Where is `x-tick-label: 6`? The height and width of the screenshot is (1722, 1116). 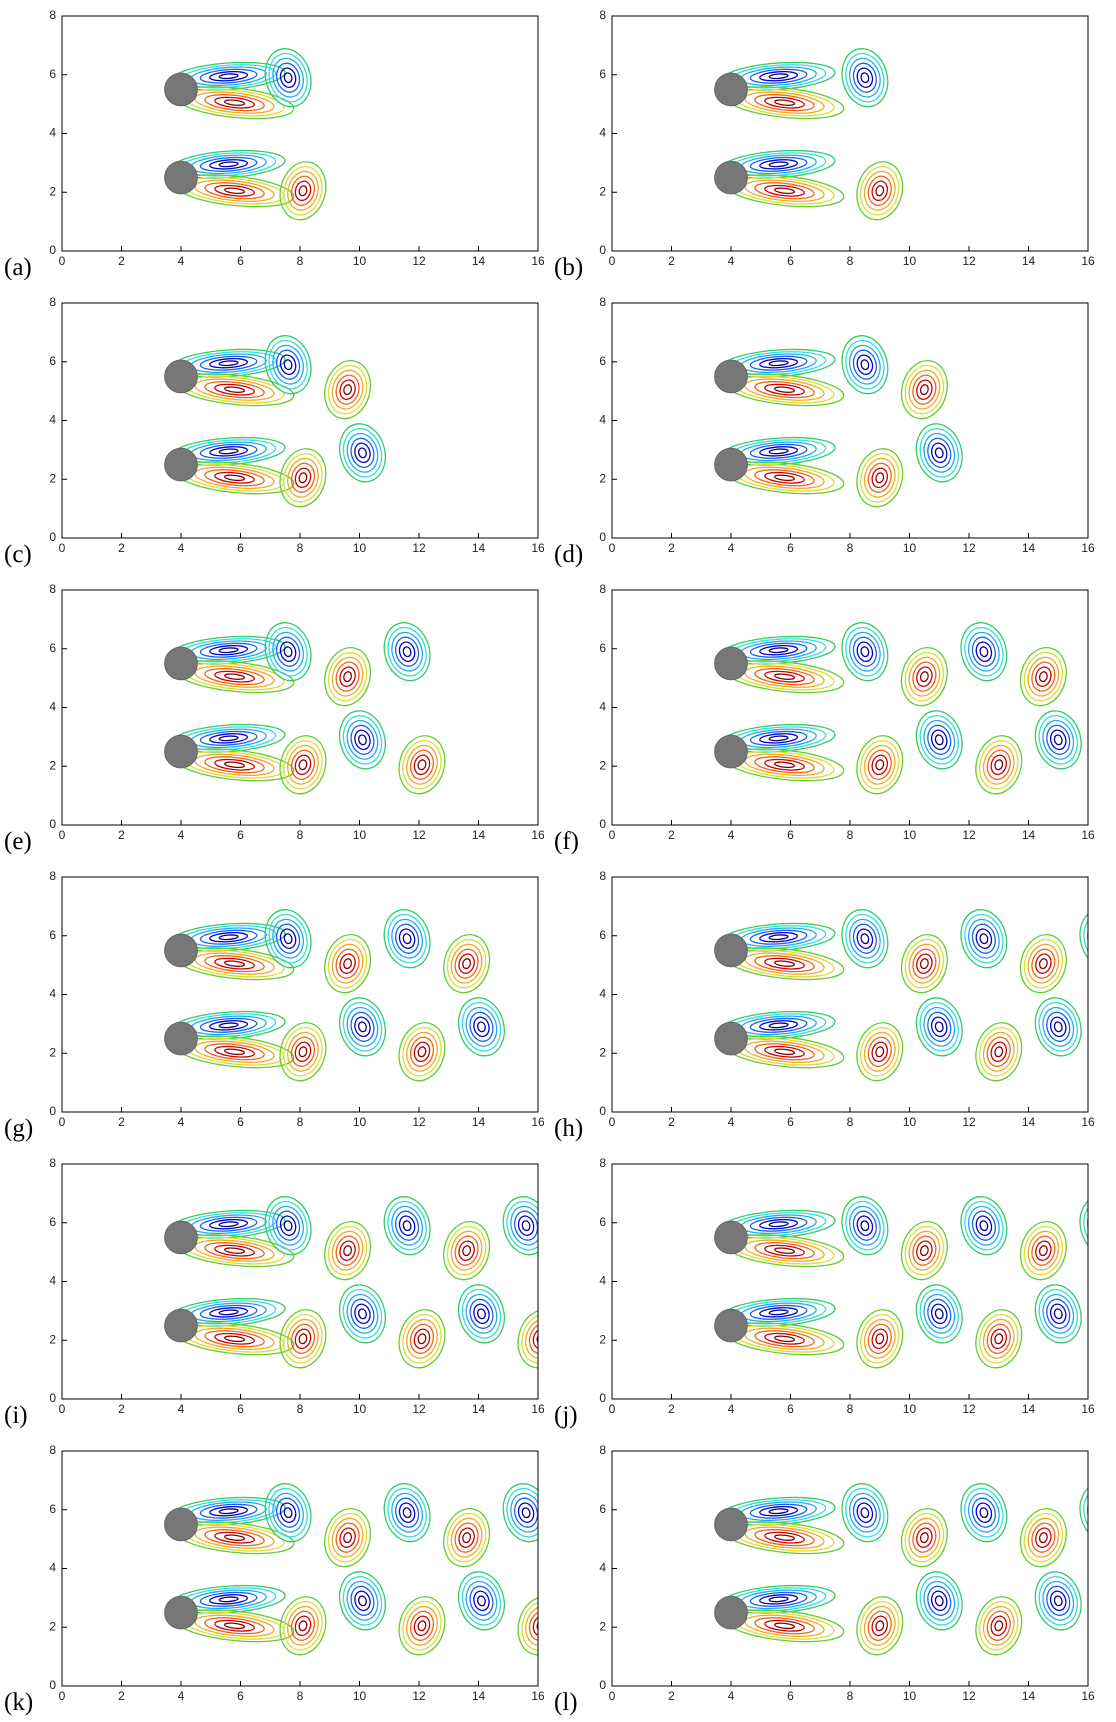 x-tick-label: 6 is located at coordinates (790, 1696).